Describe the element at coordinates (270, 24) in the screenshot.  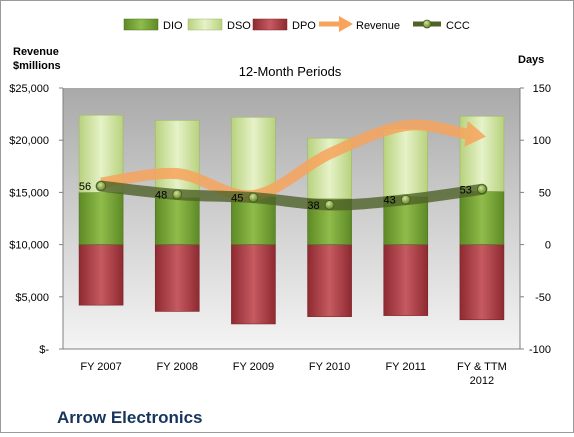
I see `legend-swatch-dpo` at that location.